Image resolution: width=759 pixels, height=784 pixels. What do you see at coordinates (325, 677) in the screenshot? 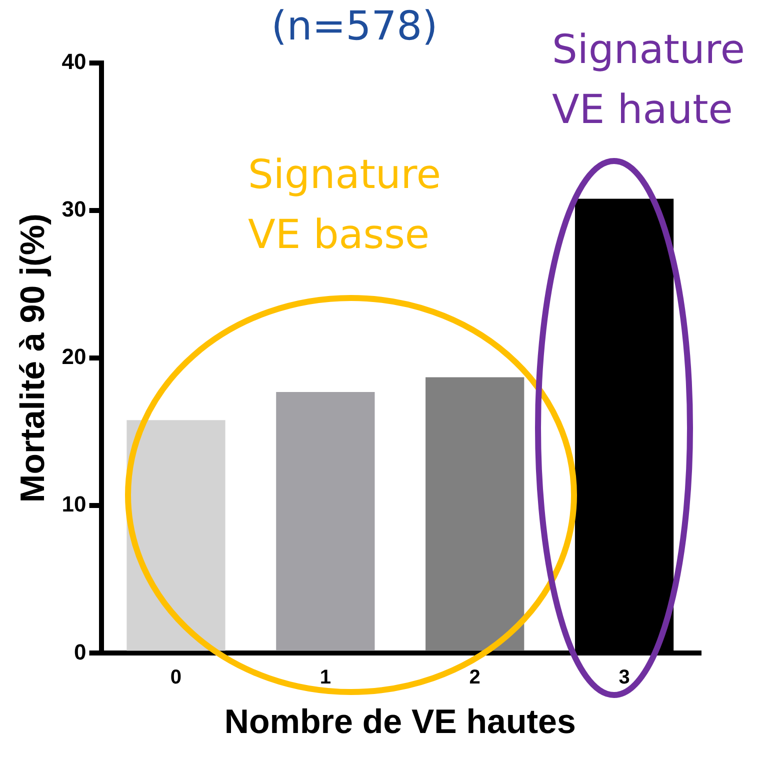
I see `x-tick-label: 1` at bounding box center [325, 677].